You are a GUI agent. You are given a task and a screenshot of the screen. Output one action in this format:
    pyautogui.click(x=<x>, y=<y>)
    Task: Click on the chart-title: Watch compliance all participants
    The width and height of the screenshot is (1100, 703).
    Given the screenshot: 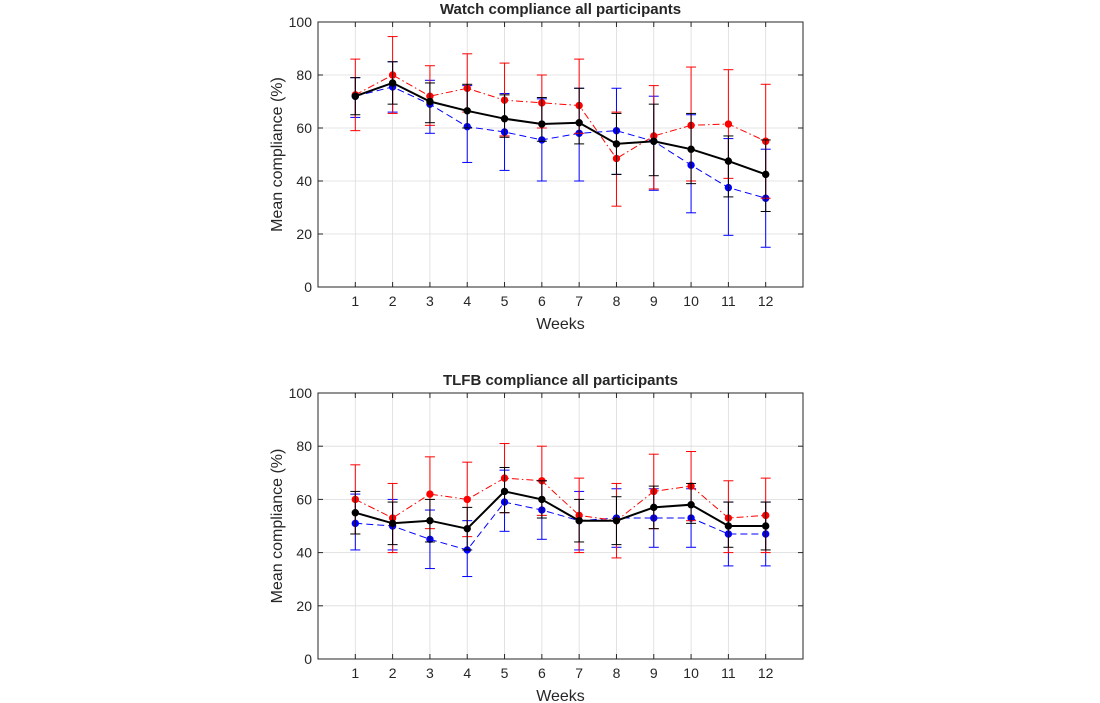 What is the action you would take?
    pyautogui.click(x=560, y=9)
    